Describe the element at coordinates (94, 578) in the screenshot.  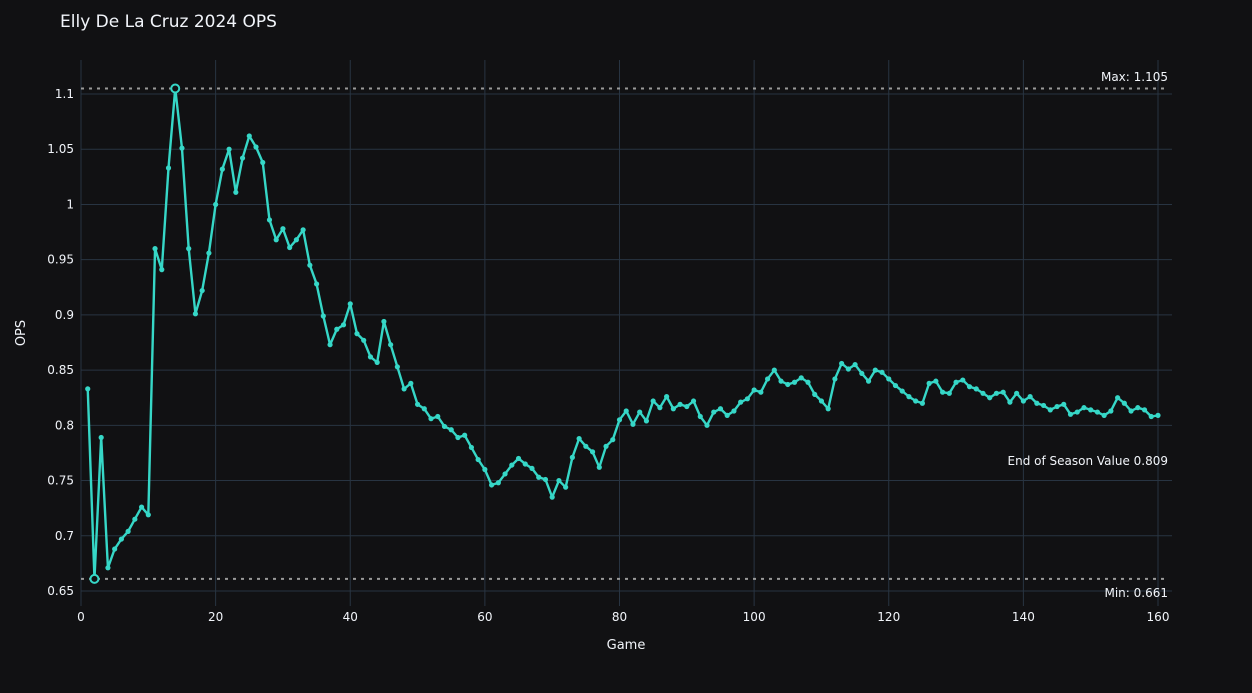
I see `min-point-marker` at that location.